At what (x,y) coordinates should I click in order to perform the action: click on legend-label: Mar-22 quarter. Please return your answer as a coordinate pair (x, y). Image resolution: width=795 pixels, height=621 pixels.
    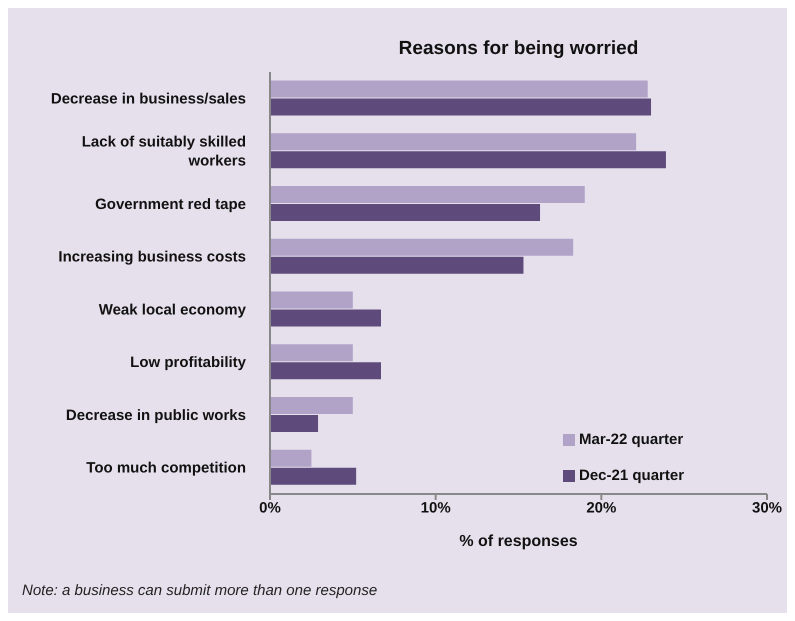
    Looking at the image, I should click on (631, 440).